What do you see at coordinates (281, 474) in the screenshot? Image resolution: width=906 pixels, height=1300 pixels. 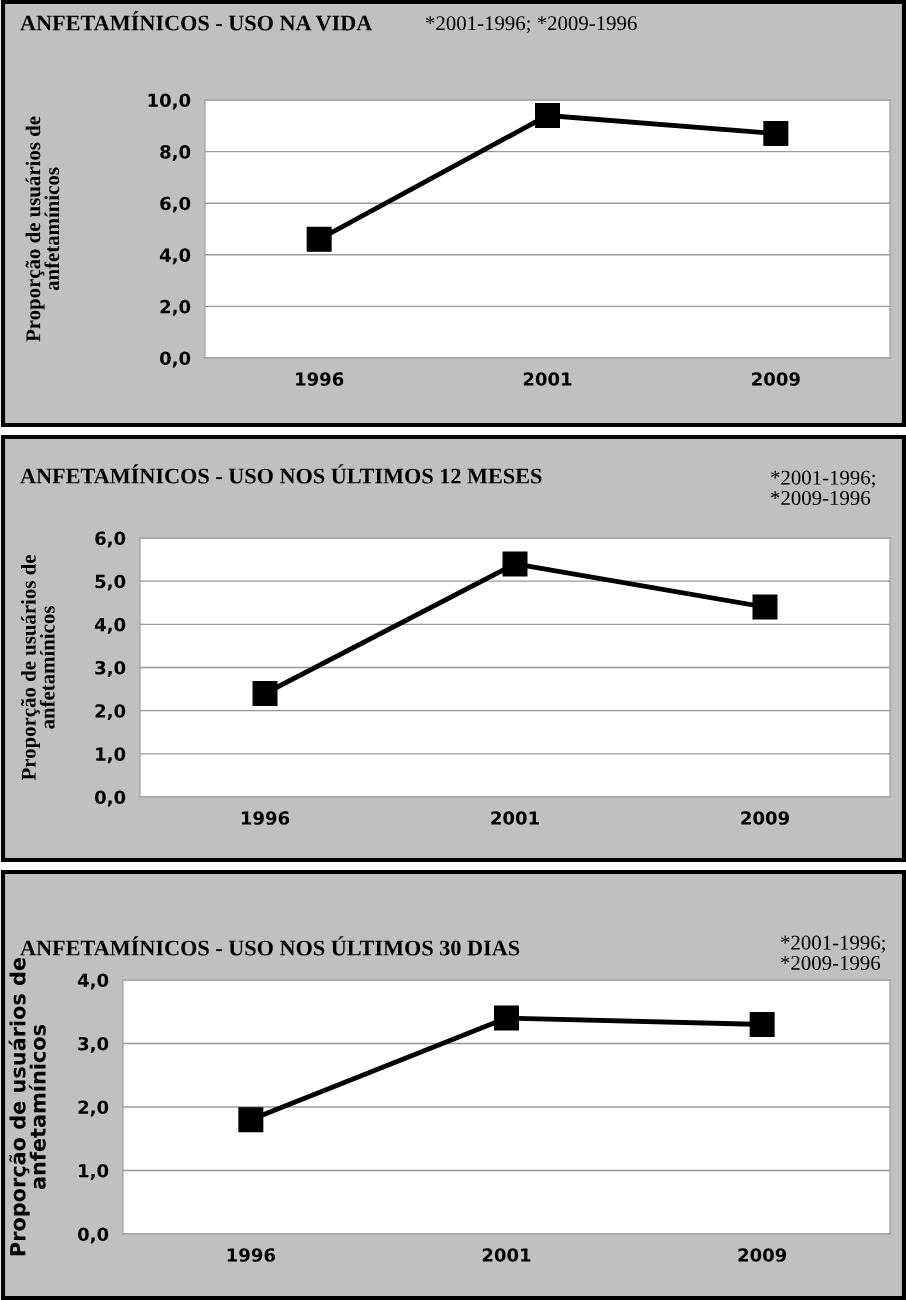 I see `chart-title: ANFETAMÍNICOS - USO NOS ÚLTIMOS 12 MESES` at bounding box center [281, 474].